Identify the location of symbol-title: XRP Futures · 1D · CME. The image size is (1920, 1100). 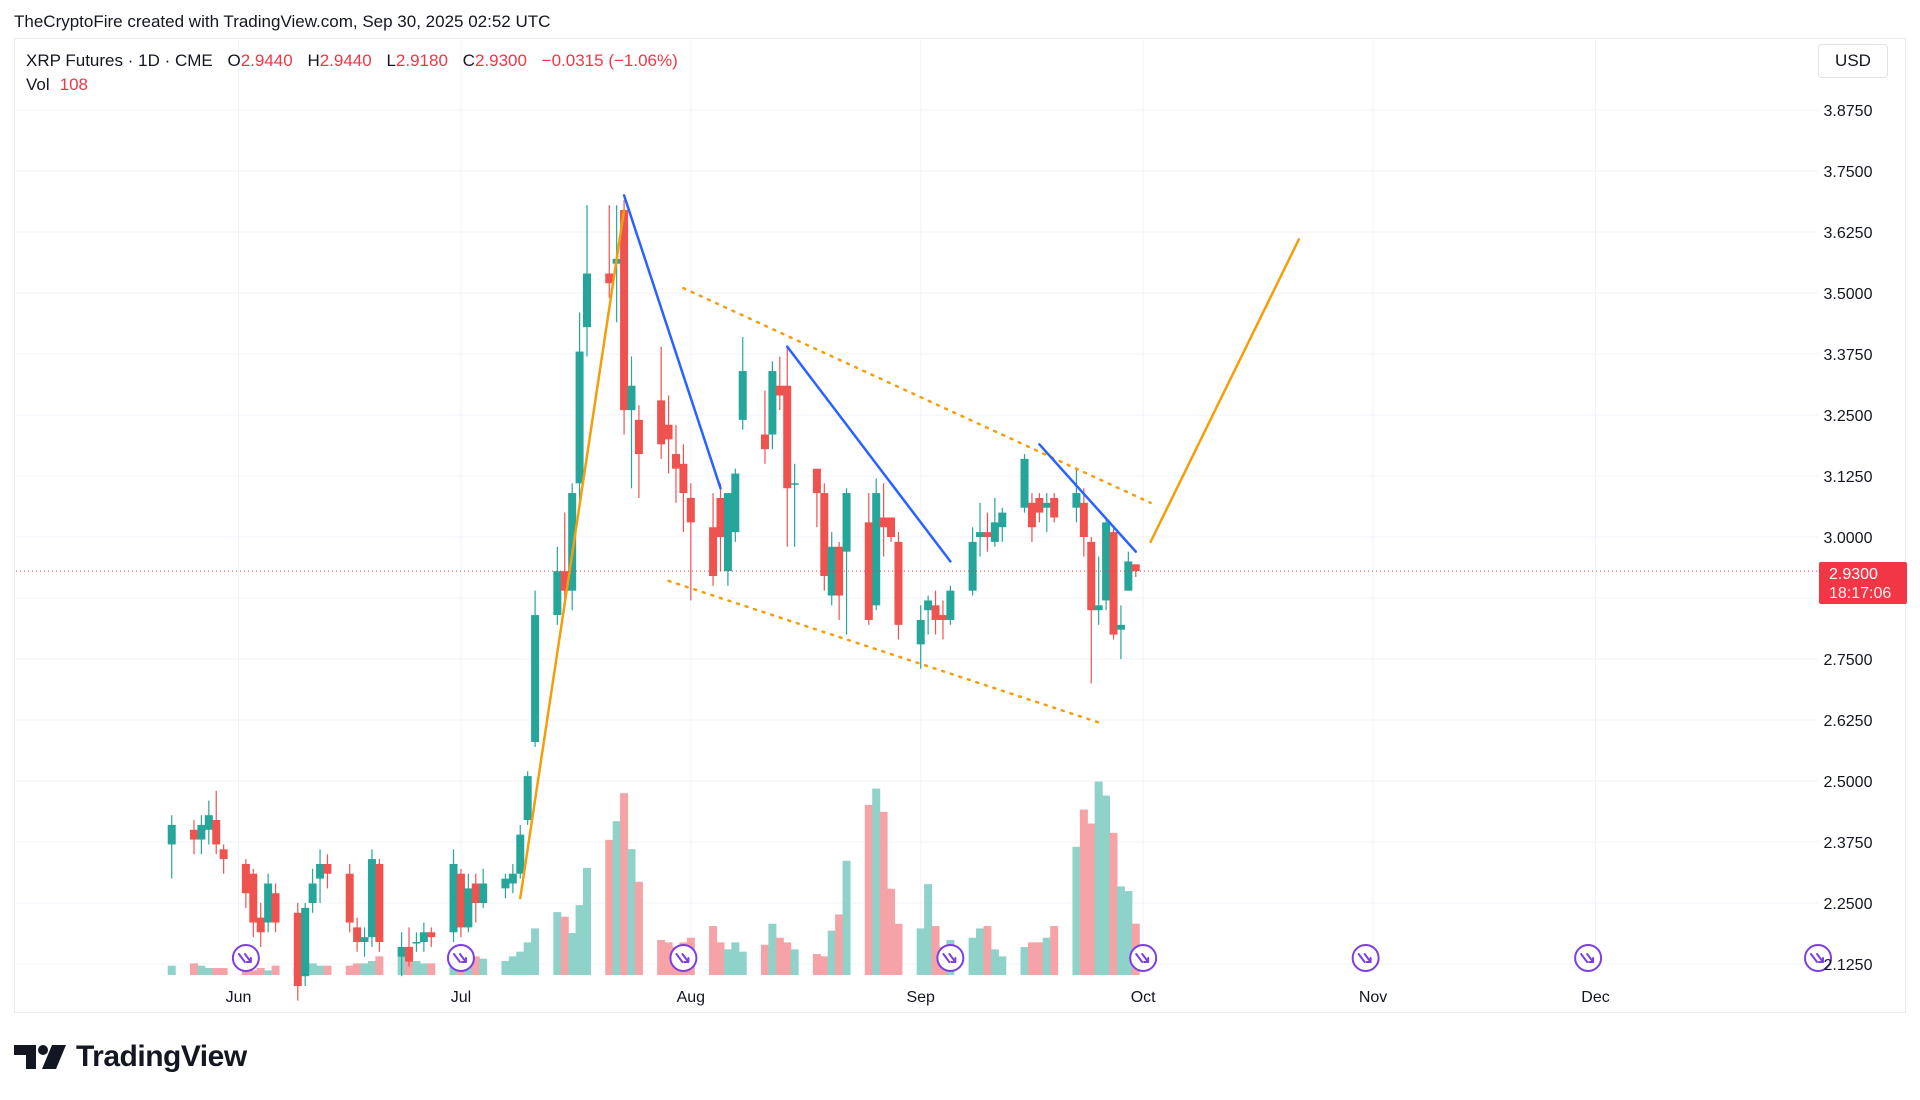
(119, 60).